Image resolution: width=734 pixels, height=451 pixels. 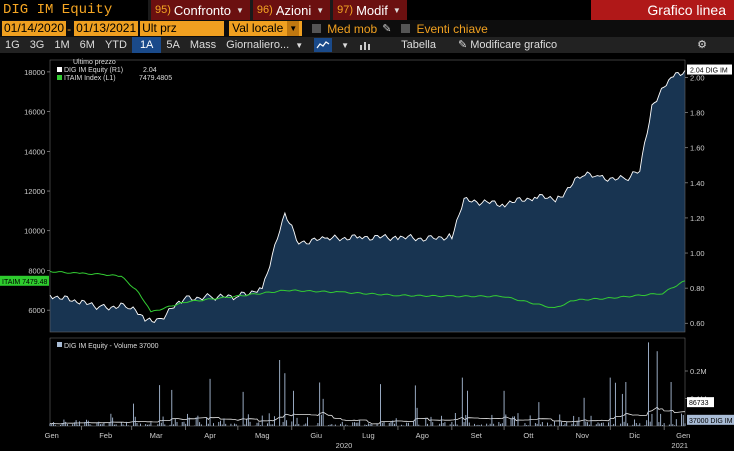 What do you see at coordinates (12, 45) in the screenshot?
I see `period-1d: 1G` at bounding box center [12, 45].